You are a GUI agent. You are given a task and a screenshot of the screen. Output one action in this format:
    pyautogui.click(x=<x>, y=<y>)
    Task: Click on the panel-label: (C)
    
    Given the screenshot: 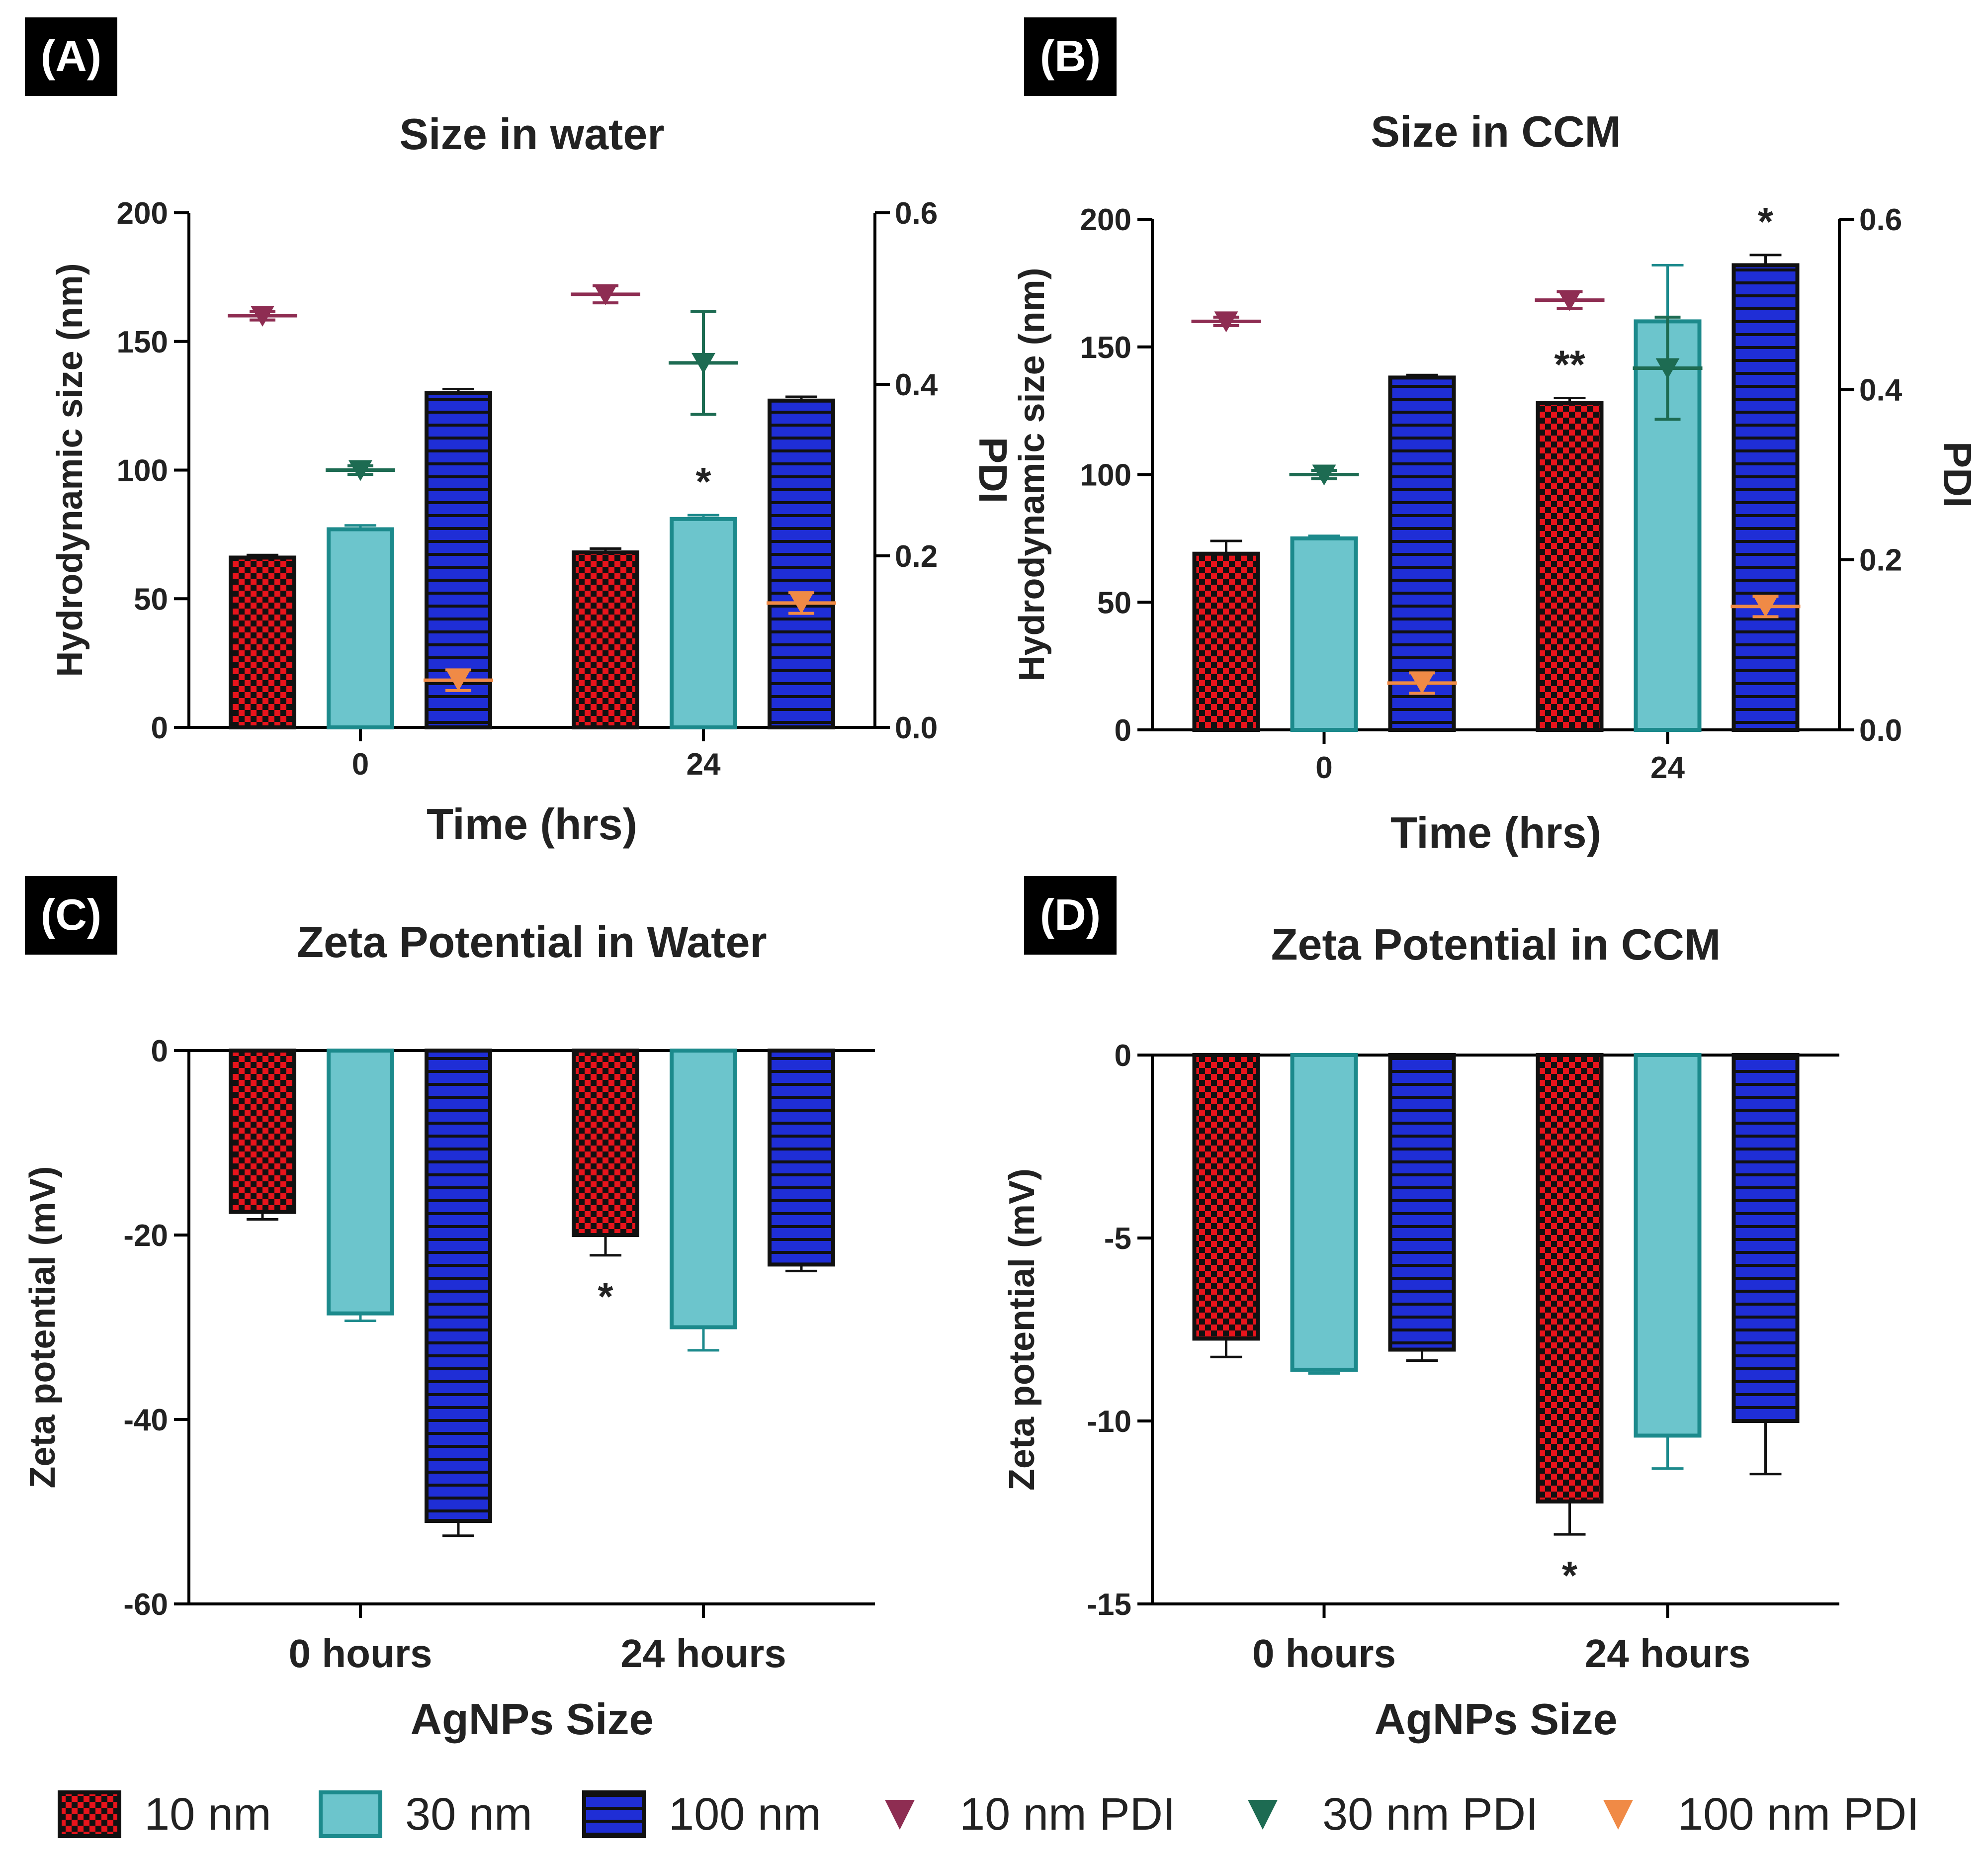 What is the action you would take?
    pyautogui.click(x=71, y=914)
    